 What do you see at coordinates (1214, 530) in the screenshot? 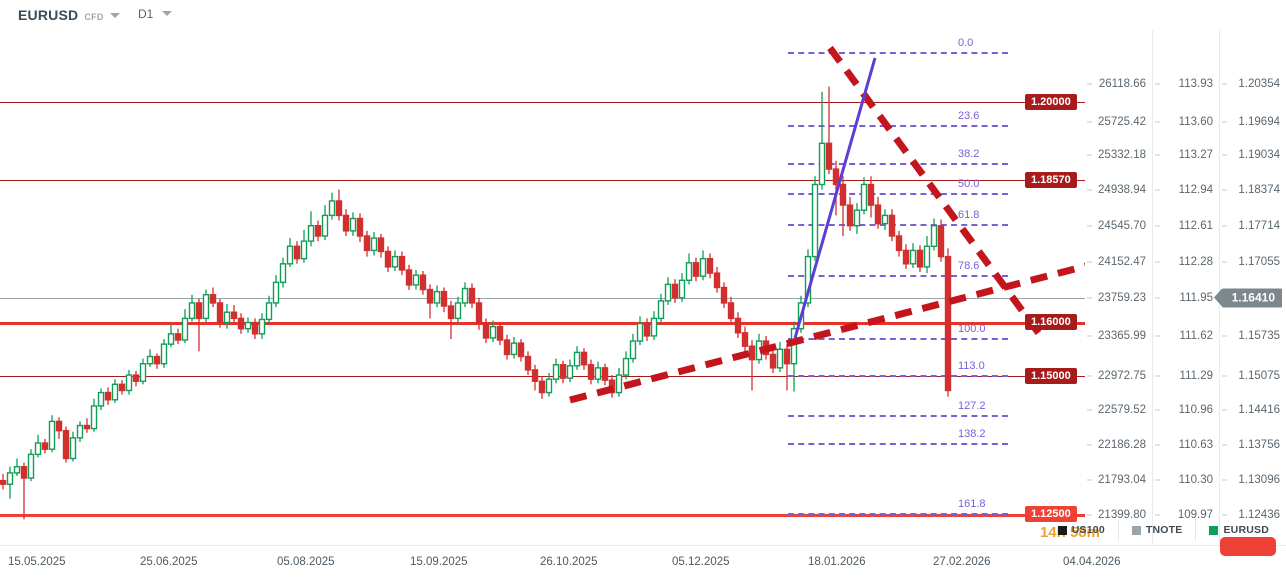
I see `legend-color-swatch` at bounding box center [1214, 530].